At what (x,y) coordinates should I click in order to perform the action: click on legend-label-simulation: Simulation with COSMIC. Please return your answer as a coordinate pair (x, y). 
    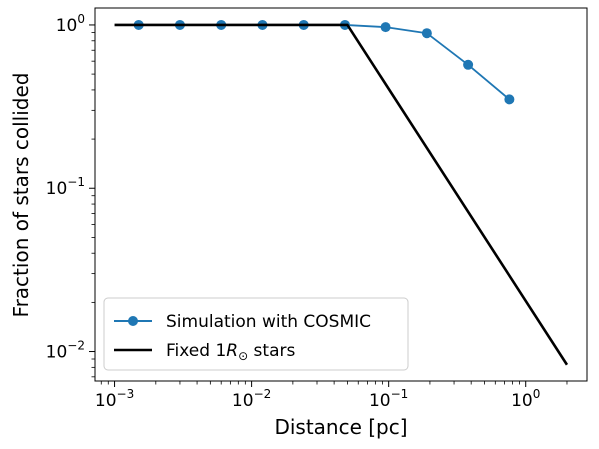
    Looking at the image, I should click on (268, 322).